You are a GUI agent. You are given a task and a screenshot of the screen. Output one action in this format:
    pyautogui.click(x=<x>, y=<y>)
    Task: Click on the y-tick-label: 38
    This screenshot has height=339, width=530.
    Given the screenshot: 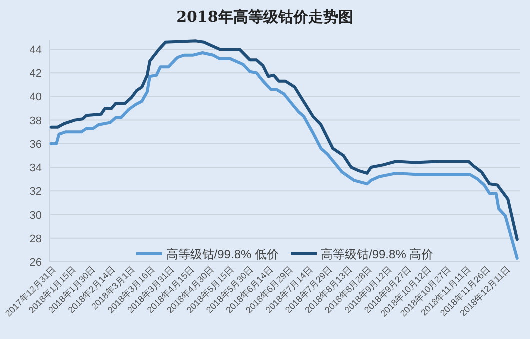 What is the action you would take?
    pyautogui.click(x=36, y=121)
    